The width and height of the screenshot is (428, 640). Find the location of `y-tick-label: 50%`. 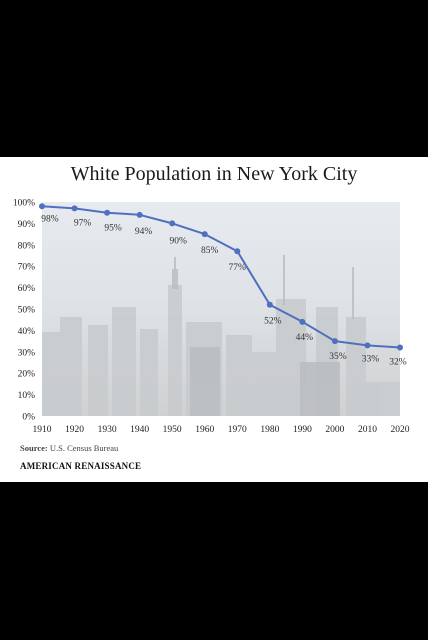

y-tick-label: 50% is located at coordinates (27, 311).